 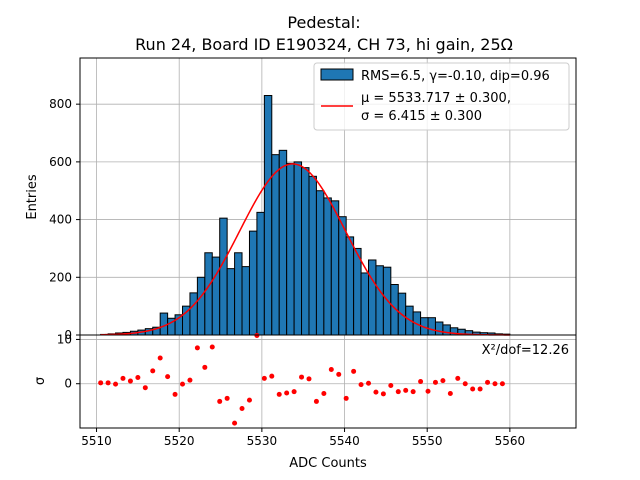 I want to click on x-tick-label: 5530, so click(x=262, y=441).